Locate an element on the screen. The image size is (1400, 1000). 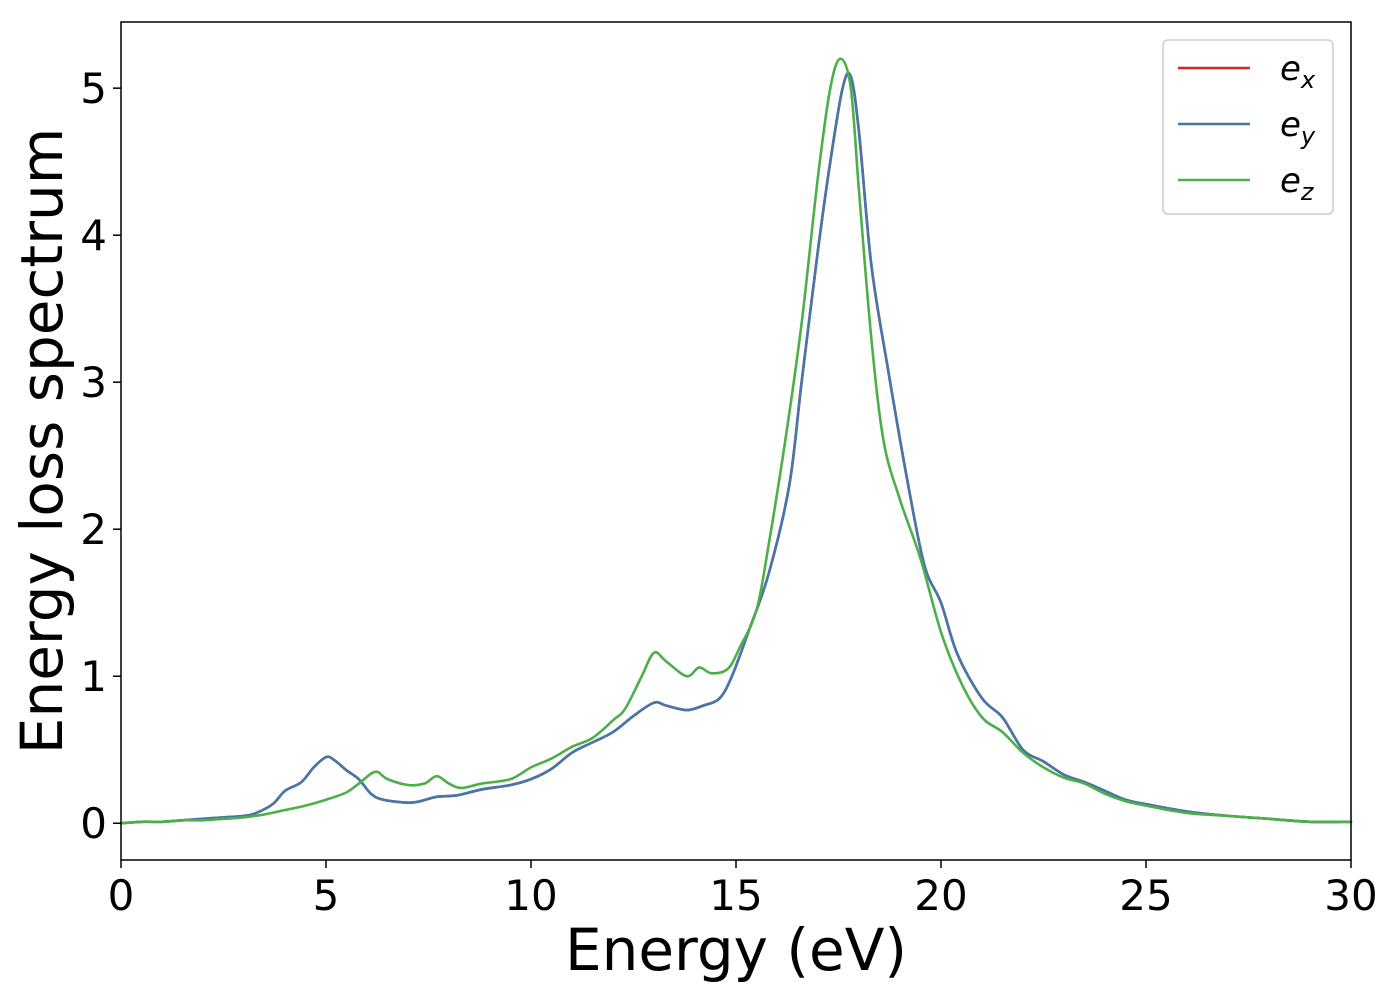
legend-label-x: ex is located at coordinates (1298, 71).